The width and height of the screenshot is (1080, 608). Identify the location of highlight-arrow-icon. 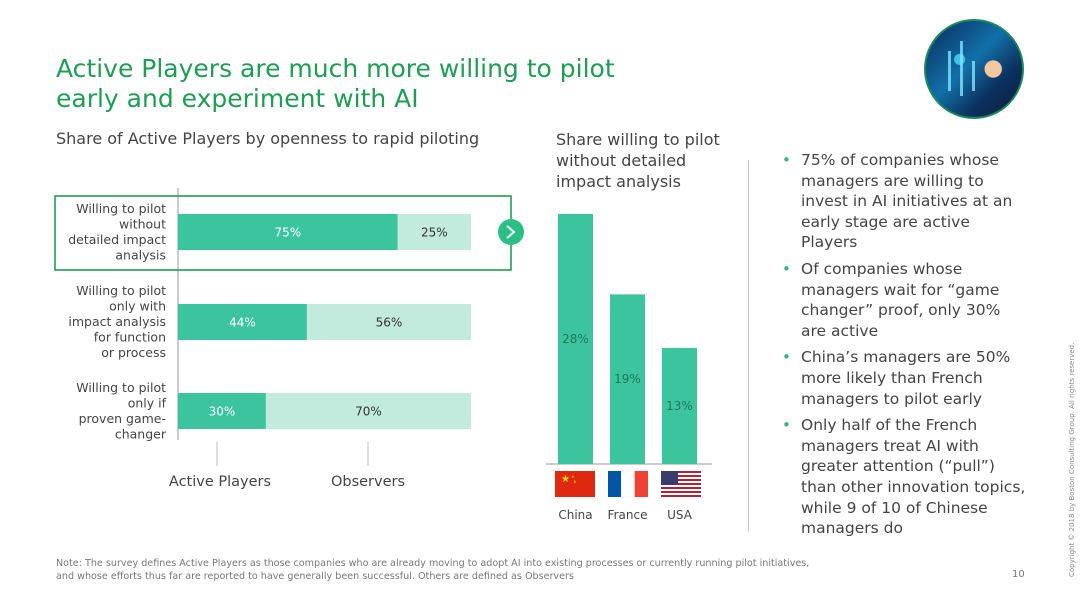
(511, 232).